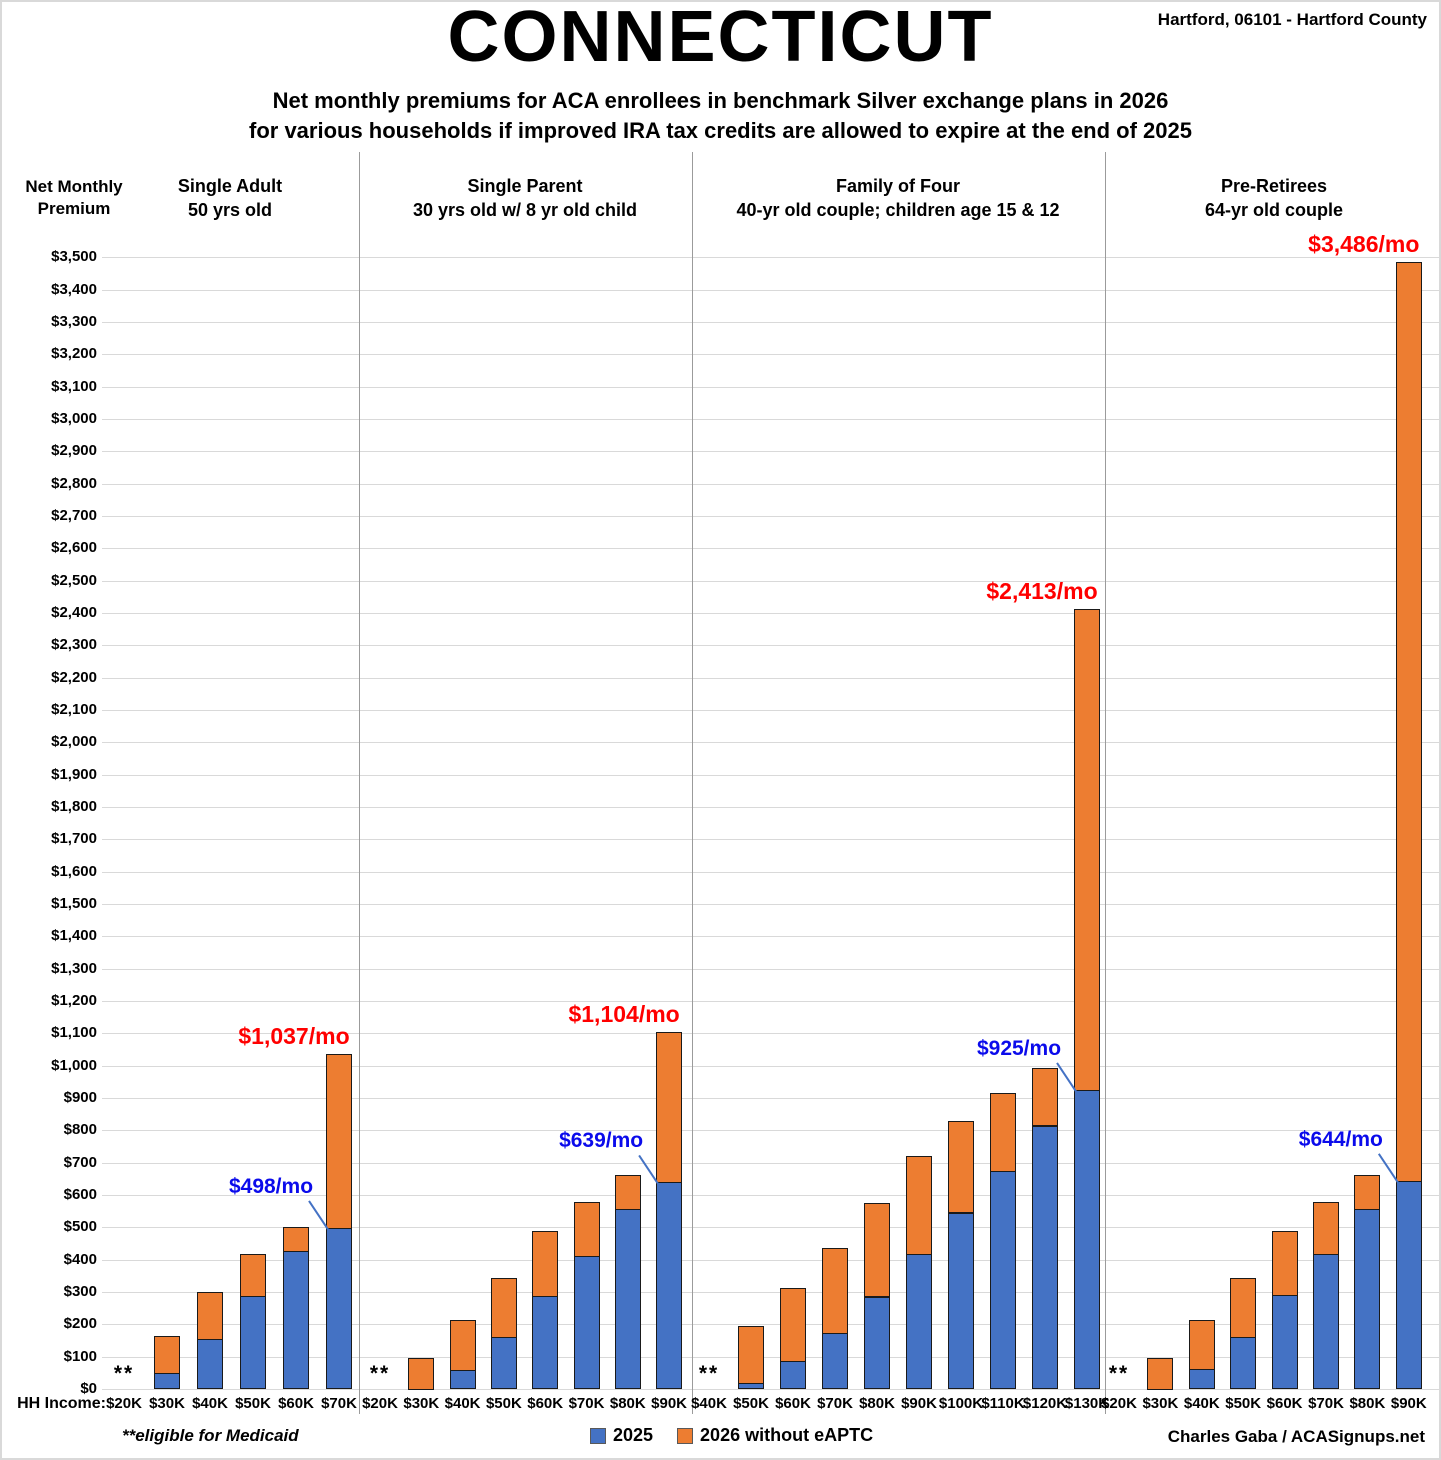 The width and height of the screenshot is (1441, 1460). Describe the element at coordinates (601, 1141) in the screenshot. I see `annotation-2025: $639/mo` at that location.